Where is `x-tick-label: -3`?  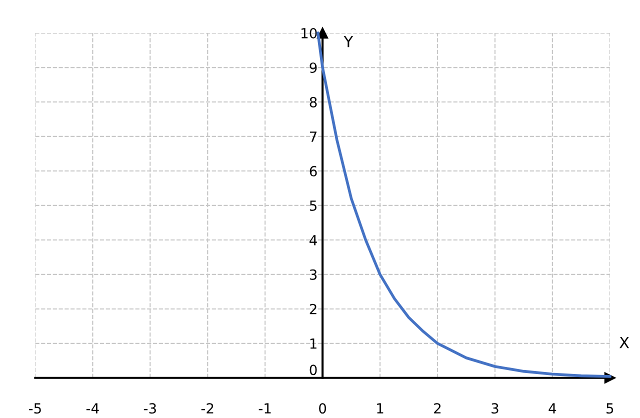
x-tick-label: -3 is located at coordinates (150, 408).